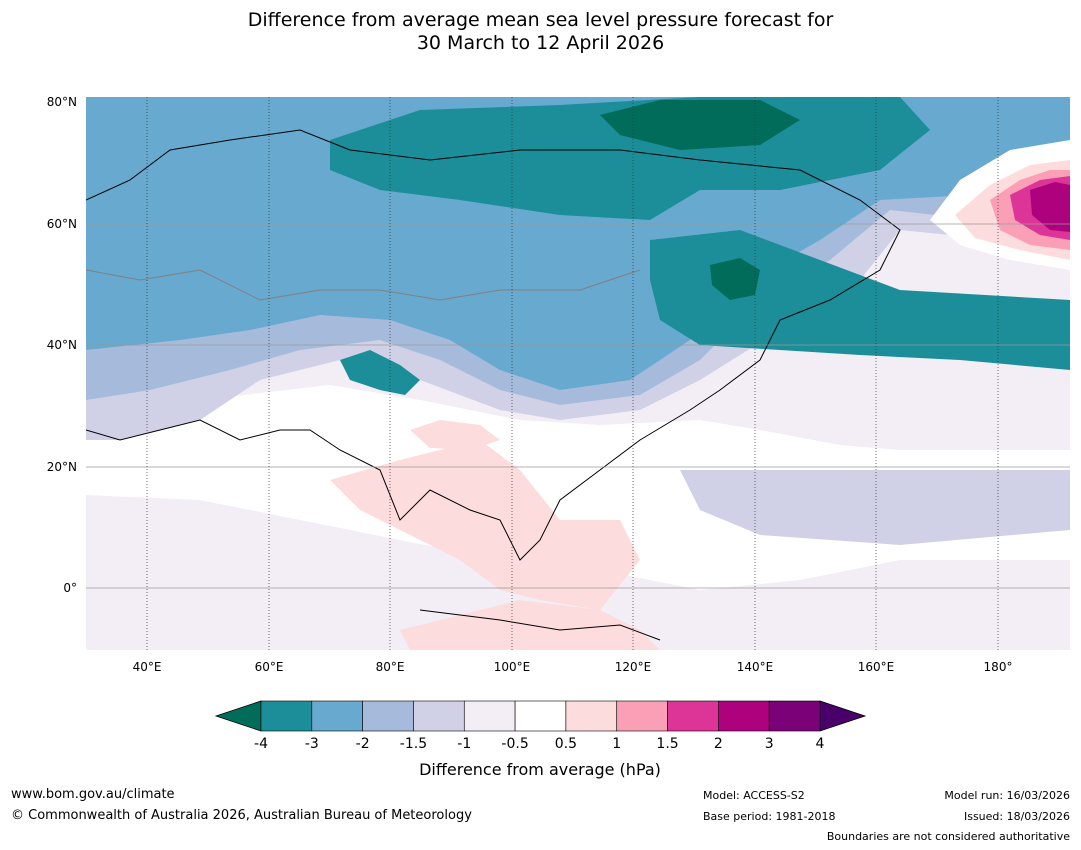 The image size is (1081, 850). Describe the element at coordinates (755, 667) in the screenshot. I see `lon-label: 140°E` at that location.